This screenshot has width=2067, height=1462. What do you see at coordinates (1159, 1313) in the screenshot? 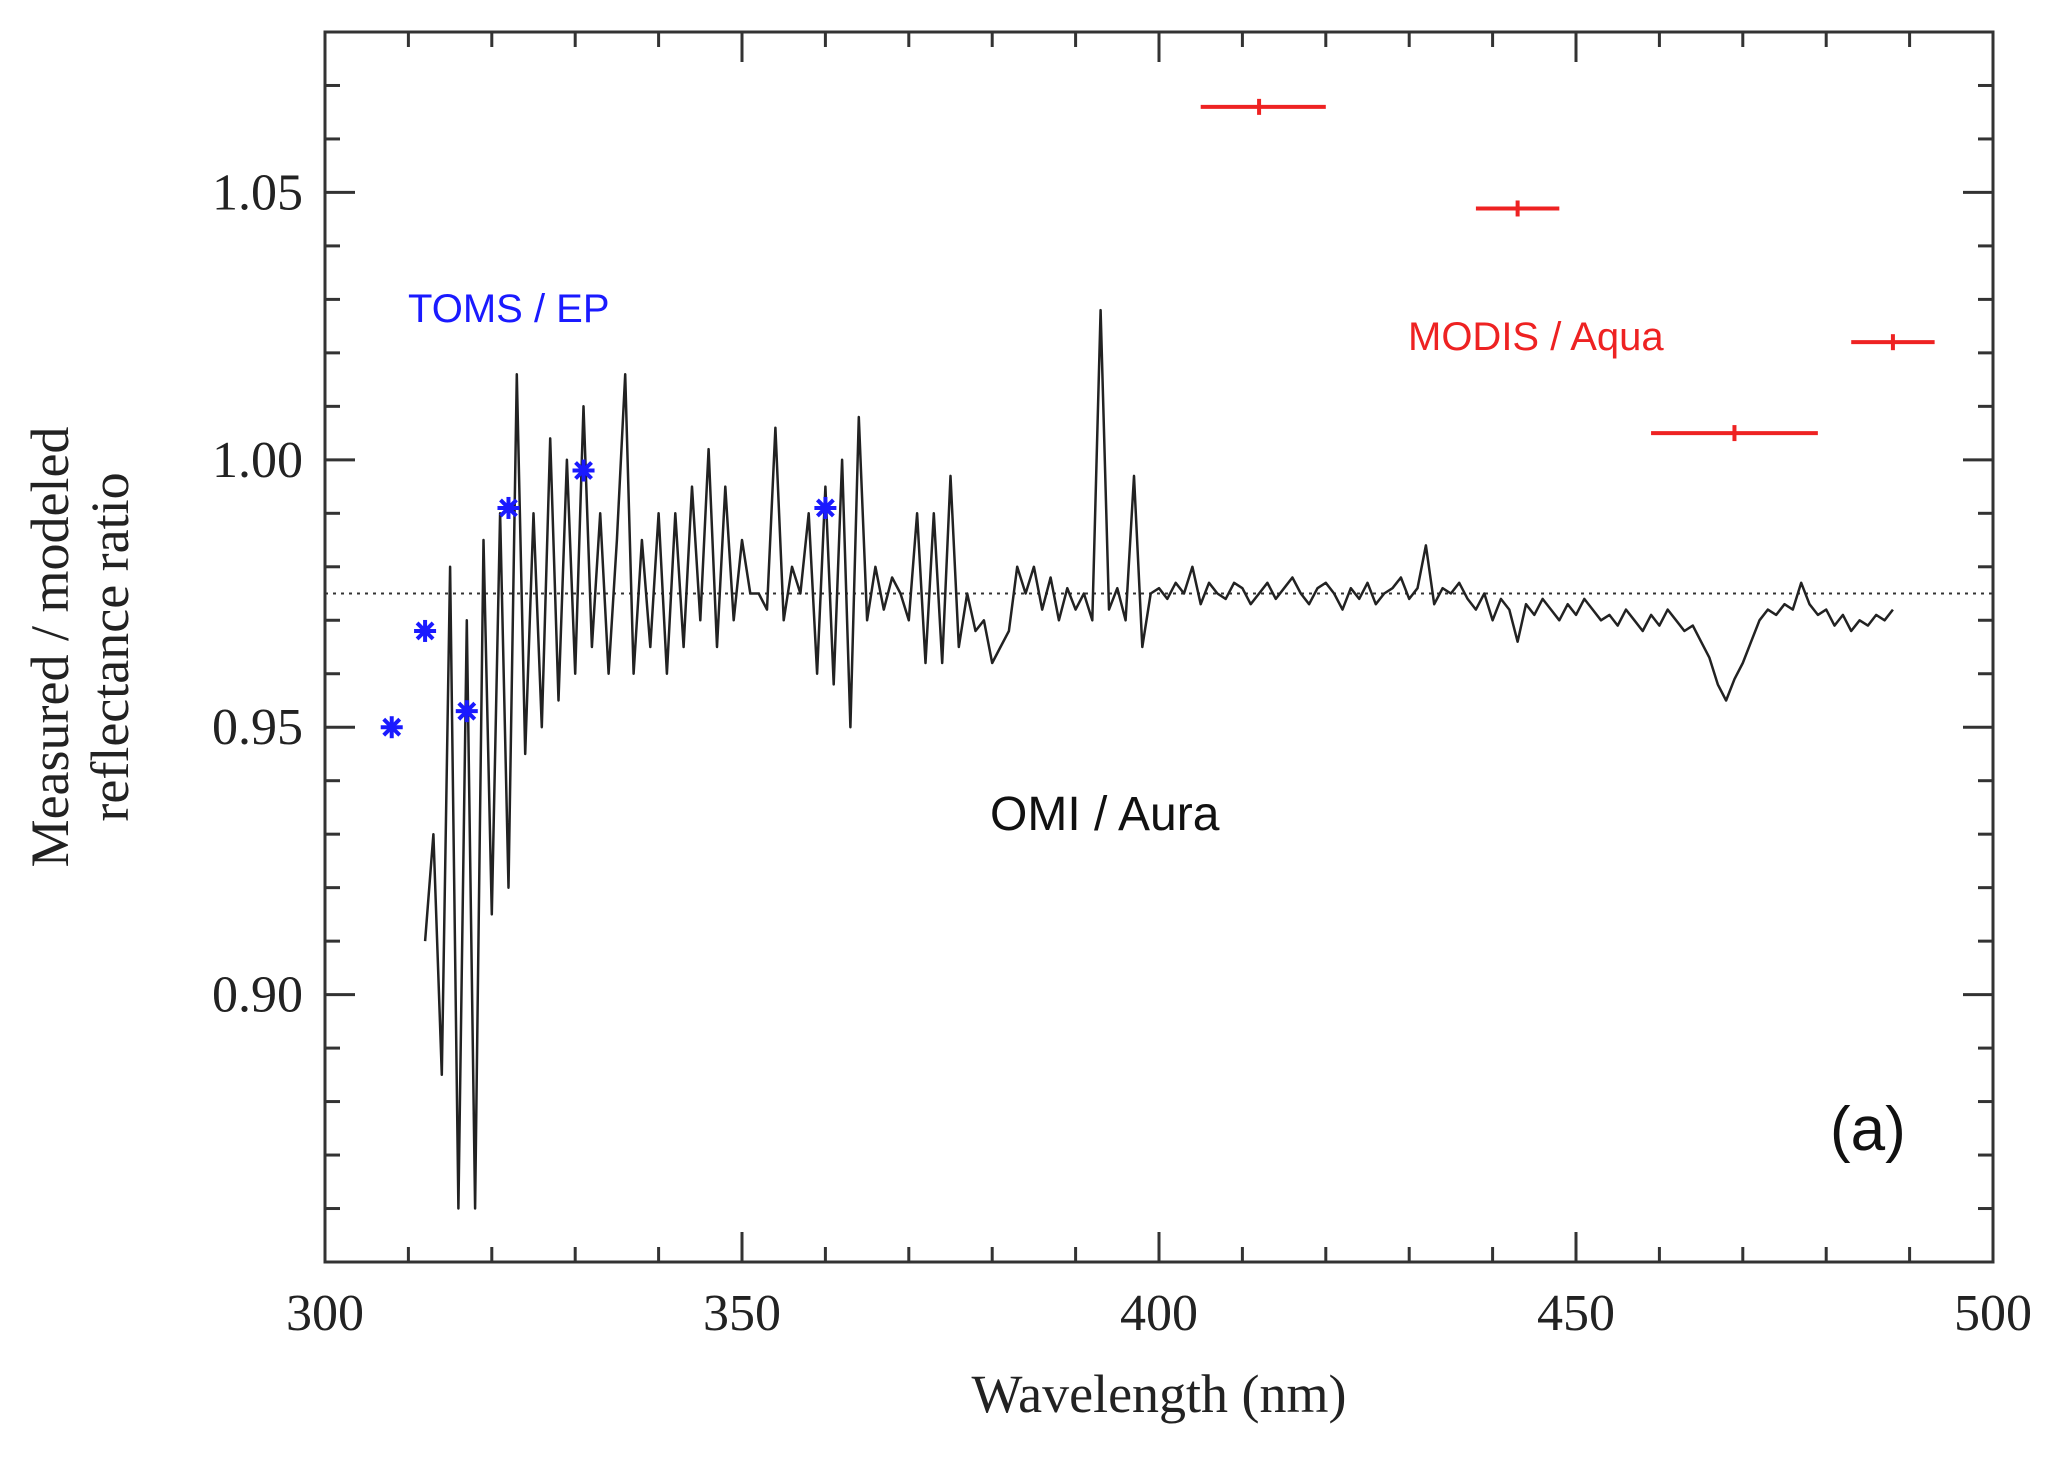
I see `x-tick-label: 400` at bounding box center [1159, 1313].